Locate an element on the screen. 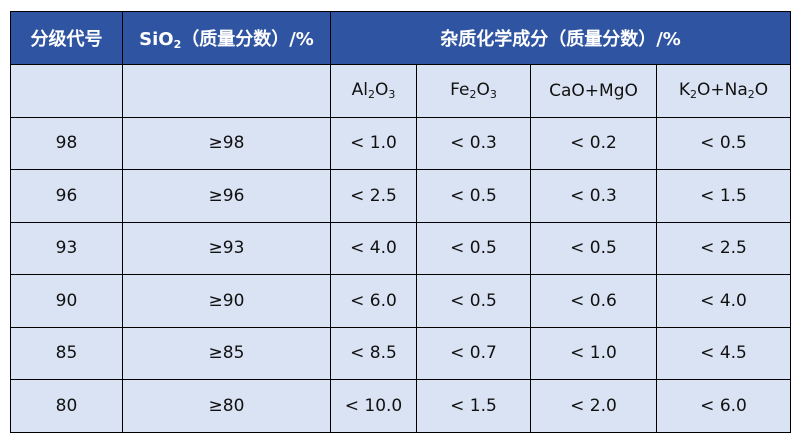 This screenshot has width=798, height=446. table-cell: ≥85 is located at coordinates (226, 353).